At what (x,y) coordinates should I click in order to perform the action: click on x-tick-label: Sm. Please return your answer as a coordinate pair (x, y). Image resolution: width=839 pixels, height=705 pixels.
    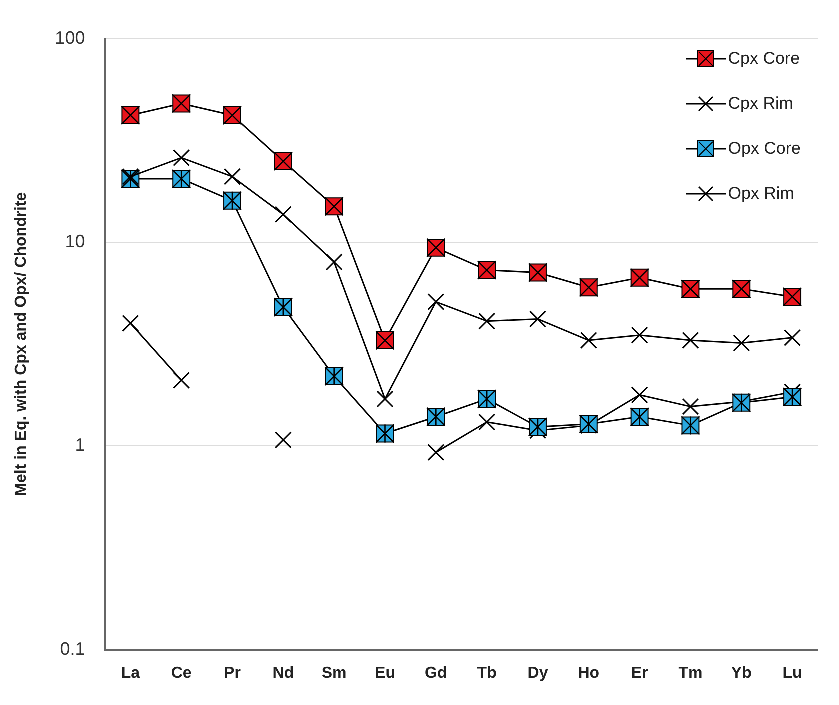
    Looking at the image, I should click on (334, 673).